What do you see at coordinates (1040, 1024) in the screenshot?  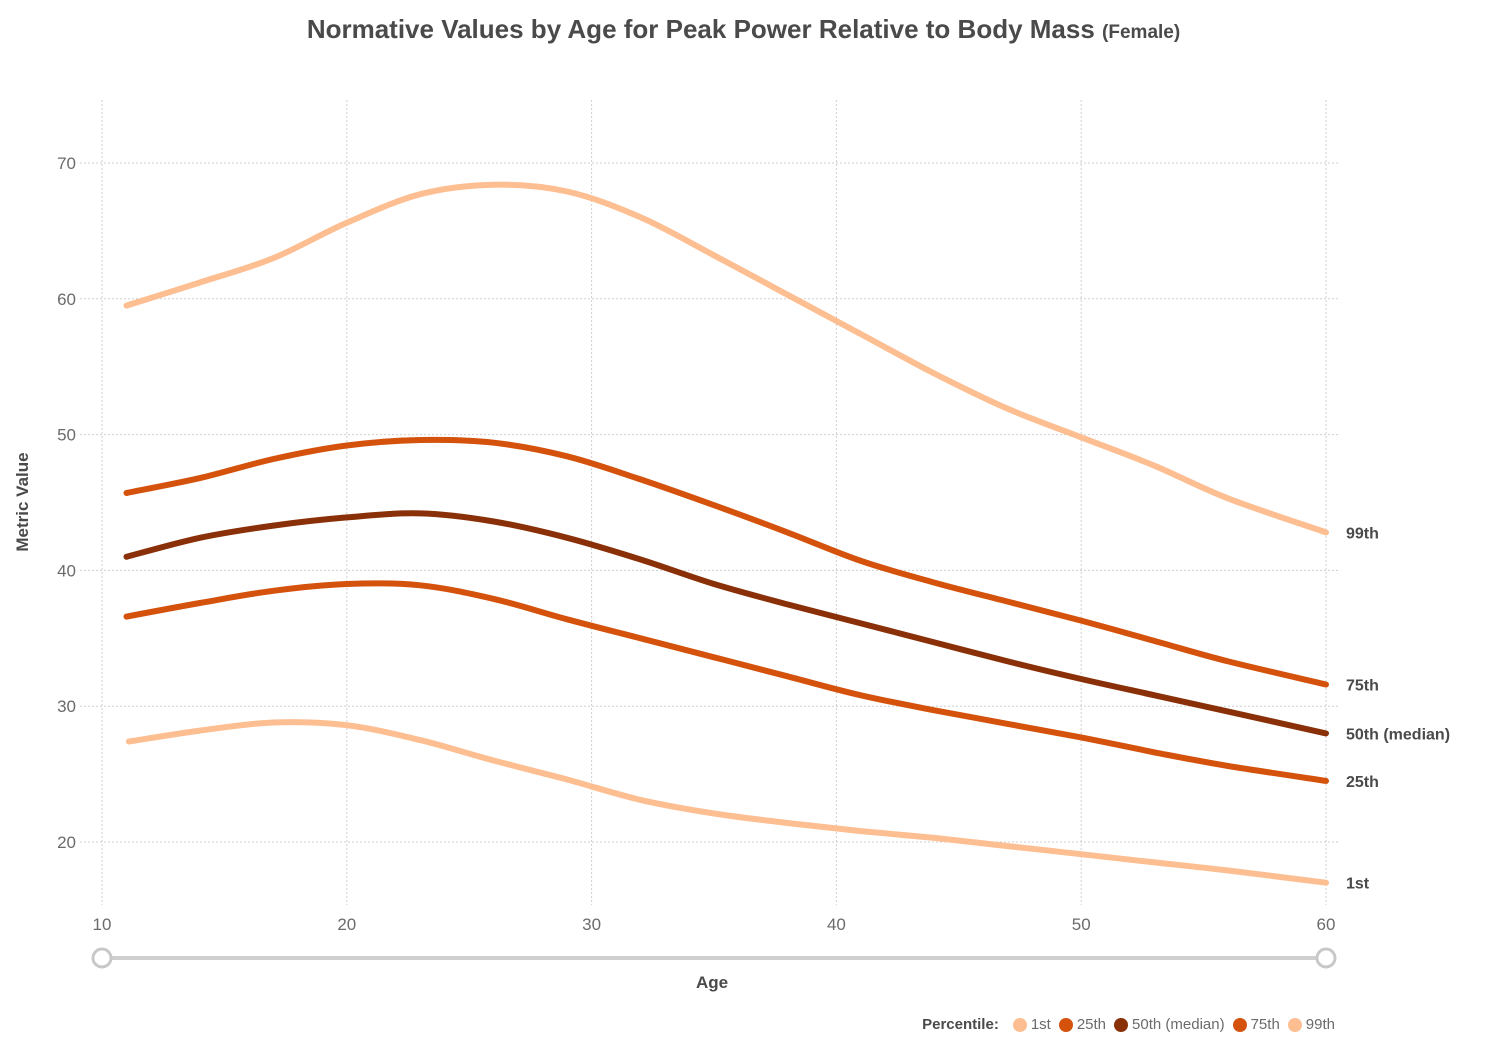 I see `legend-label: 1st` at bounding box center [1040, 1024].